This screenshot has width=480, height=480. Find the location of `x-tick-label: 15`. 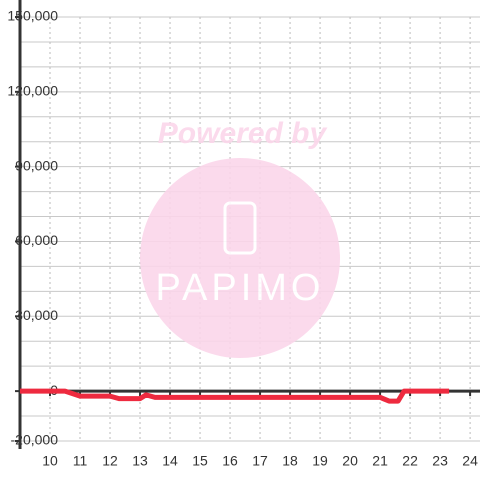

x-tick-label: 15 is located at coordinates (200, 461).